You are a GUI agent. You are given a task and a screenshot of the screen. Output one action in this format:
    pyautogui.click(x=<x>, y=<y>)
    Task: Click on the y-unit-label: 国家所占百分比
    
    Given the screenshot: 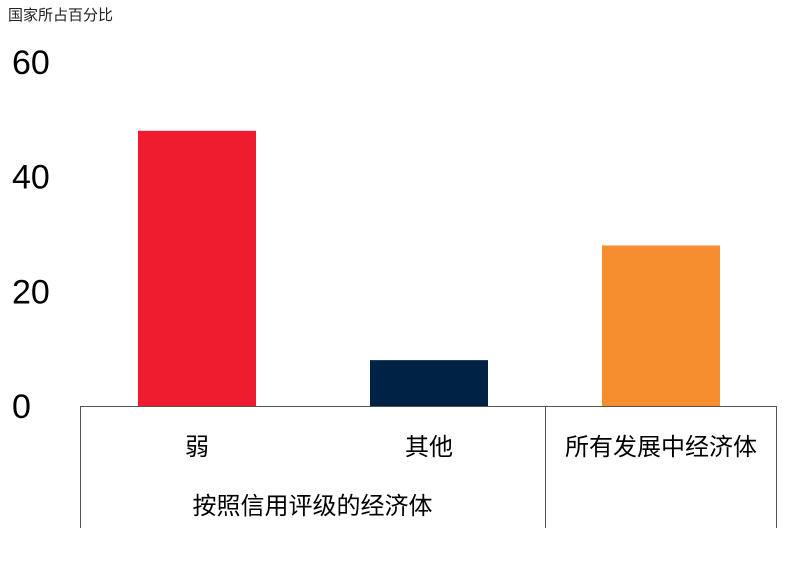 What is the action you would take?
    pyautogui.click(x=61, y=15)
    